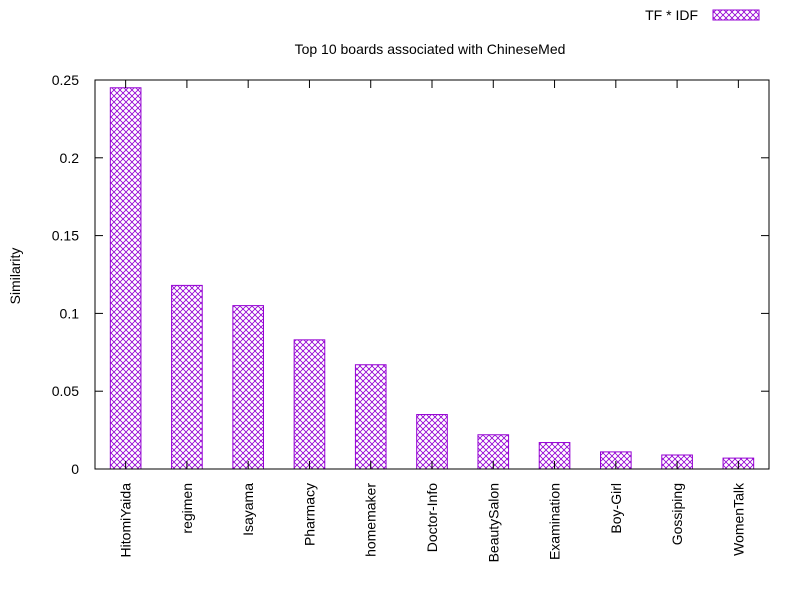 Image resolution: width=800 pixels, height=600 pixels. What do you see at coordinates (736, 15) in the screenshot?
I see `legend-swatch` at bounding box center [736, 15].